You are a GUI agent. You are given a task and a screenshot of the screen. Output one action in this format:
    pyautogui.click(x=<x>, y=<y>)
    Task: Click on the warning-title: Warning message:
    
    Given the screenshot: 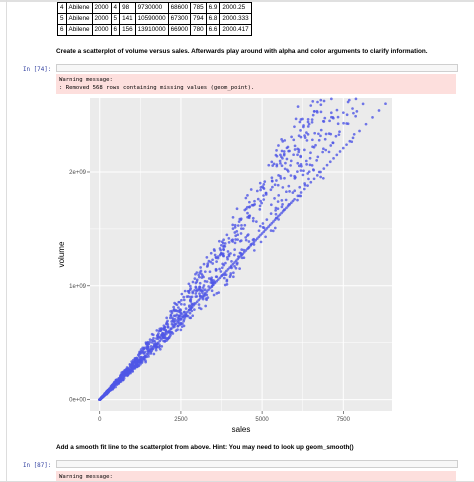 What is the action you would take?
    pyautogui.click(x=86, y=80)
    